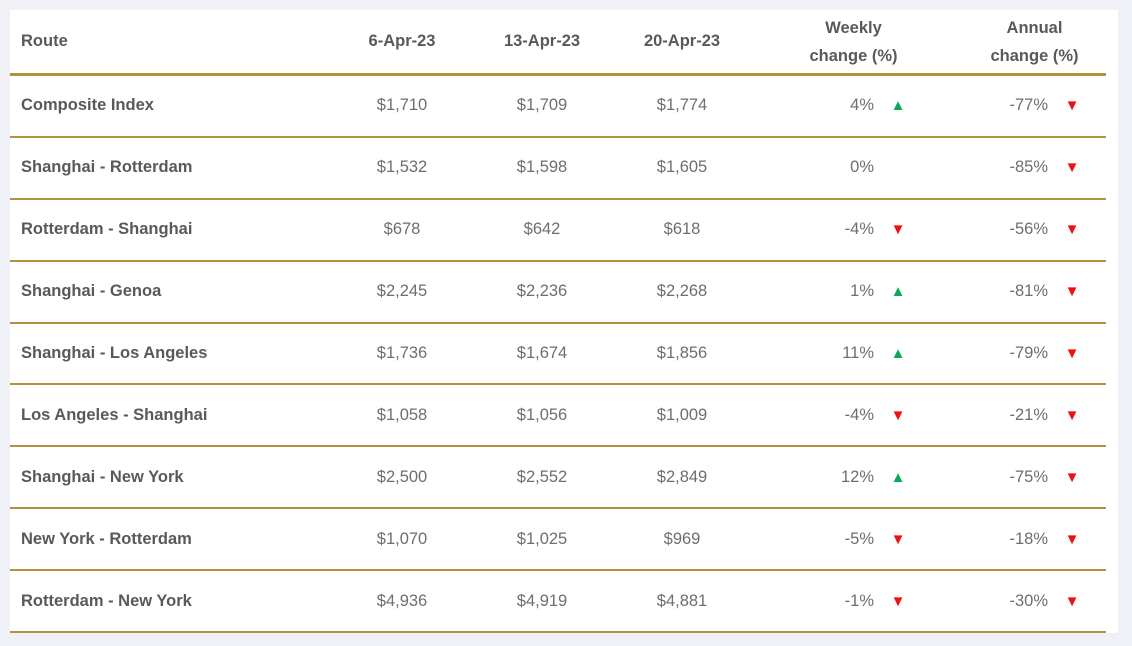  Describe the element at coordinates (542, 167) in the screenshot. I see `price-value: $1,598` at that location.